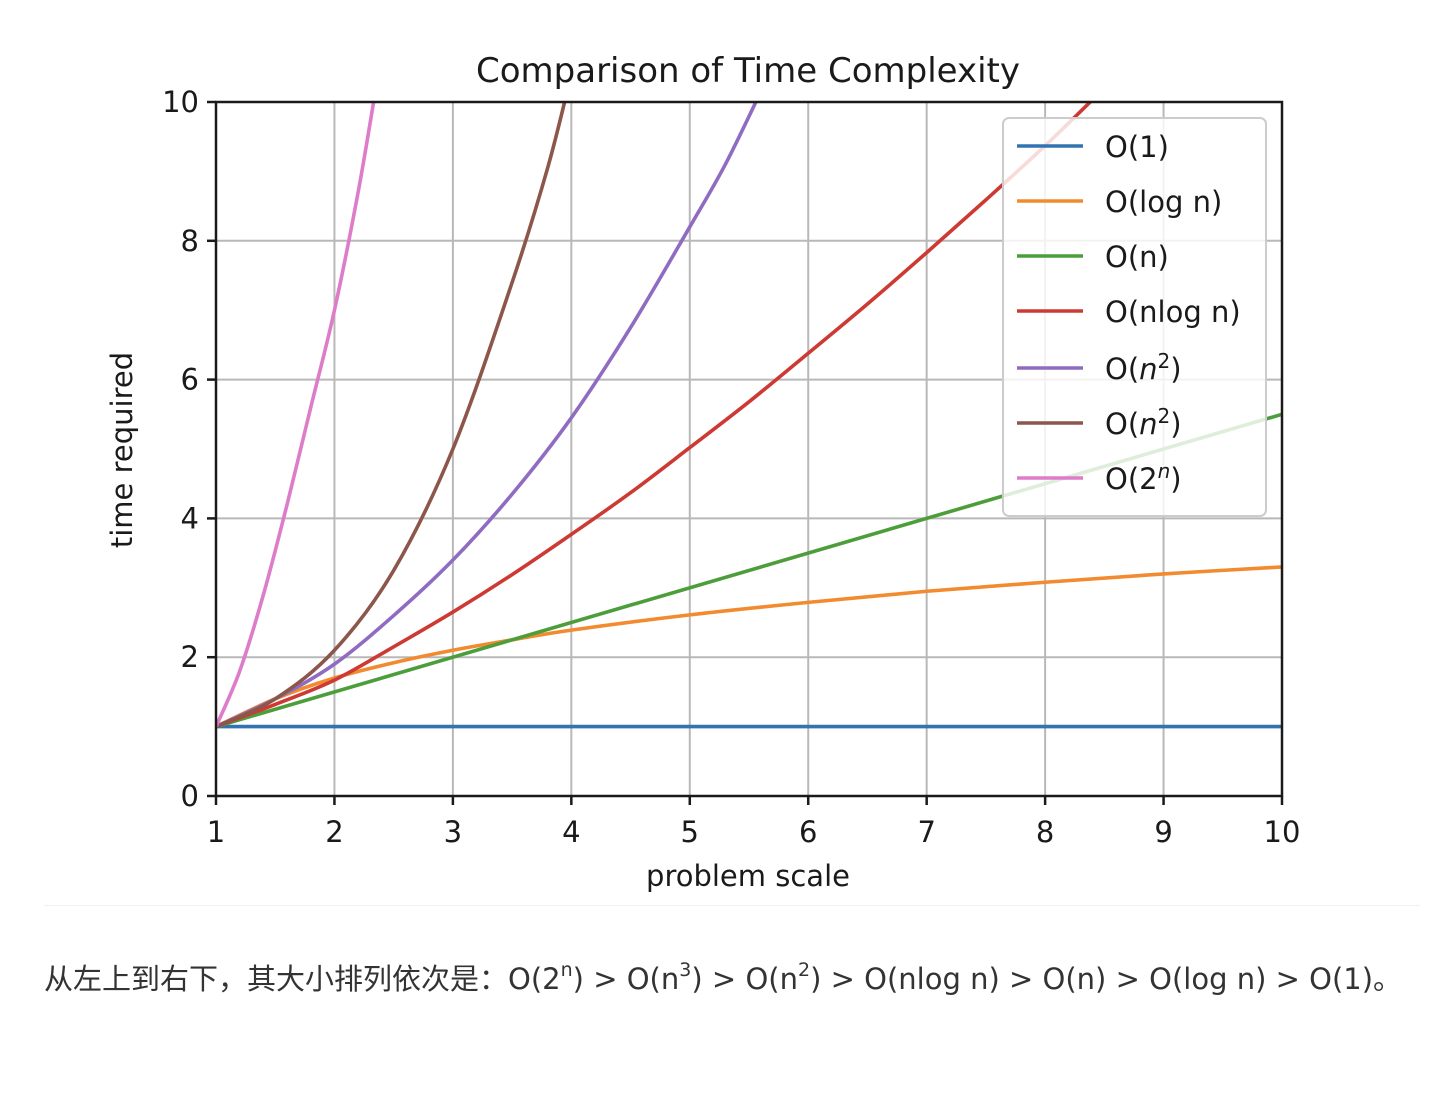  What do you see at coordinates (571, 832) in the screenshot?
I see `x-tick-label-4: 4` at bounding box center [571, 832].